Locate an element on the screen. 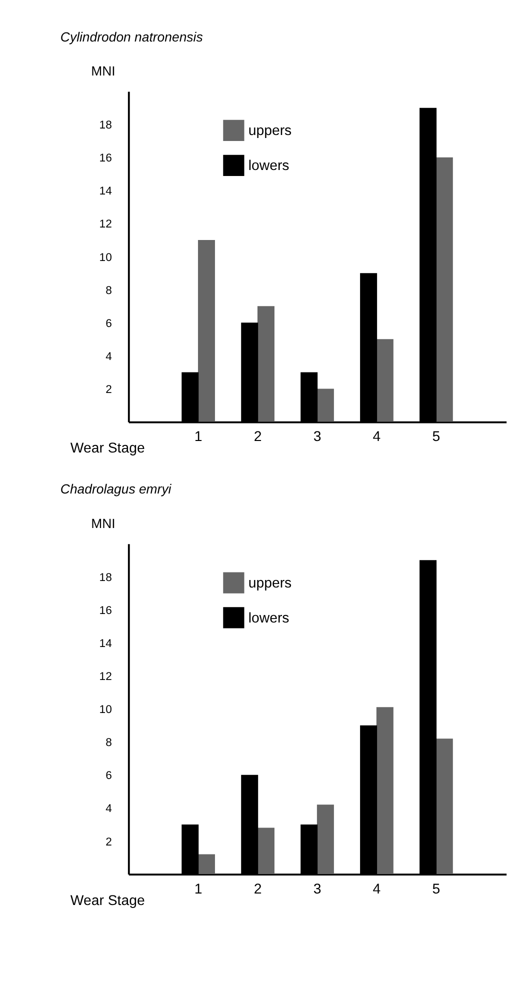 This screenshot has width=508, height=991. chart-title: Chadrolagus emryi is located at coordinates (116, 489).